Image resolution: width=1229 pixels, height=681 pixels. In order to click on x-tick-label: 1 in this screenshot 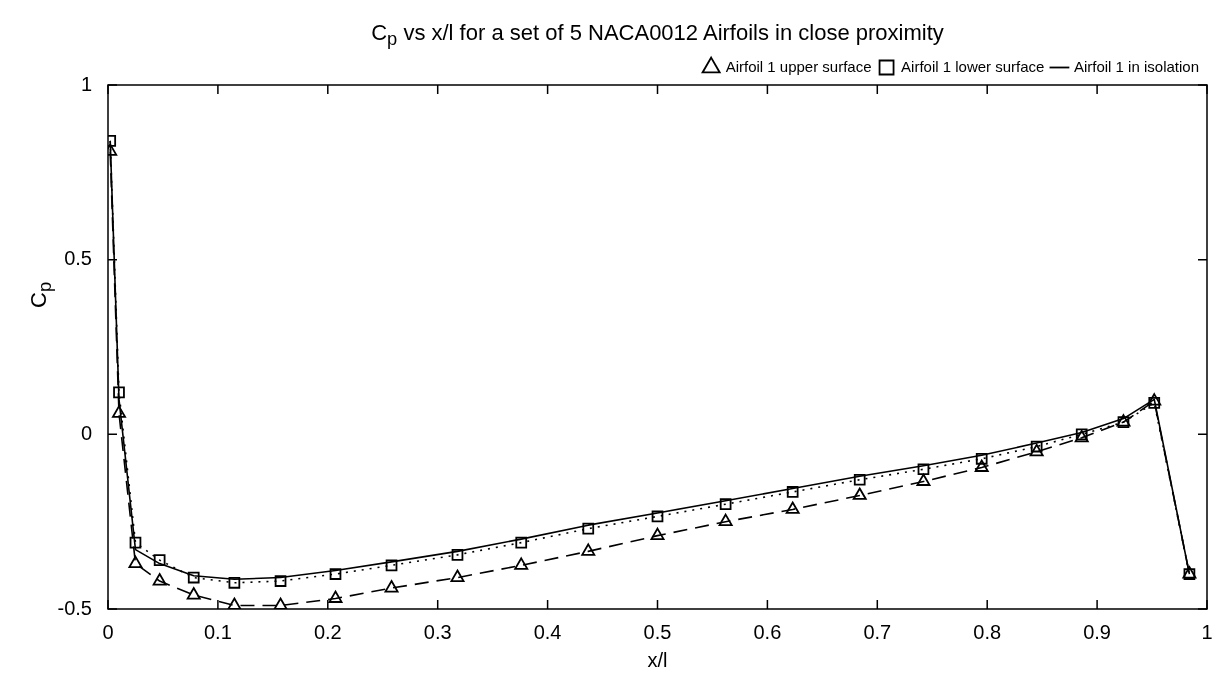, I will do `click(1207, 631)`.